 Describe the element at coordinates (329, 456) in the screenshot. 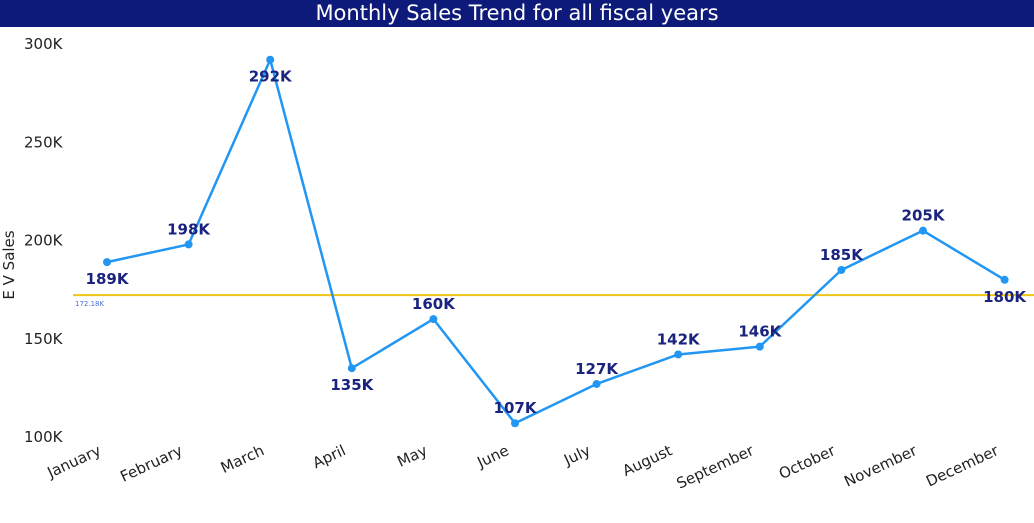

I see `x-tick-label: April` at that location.